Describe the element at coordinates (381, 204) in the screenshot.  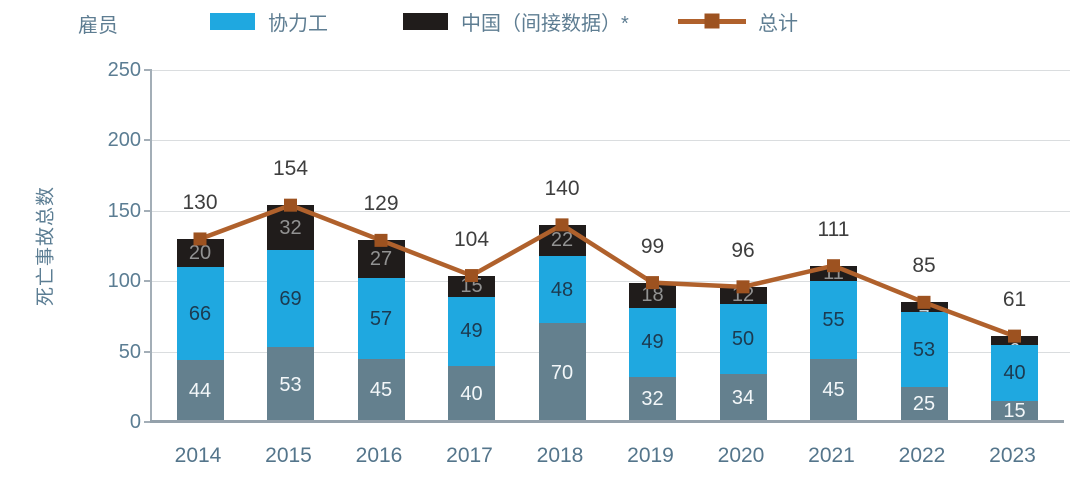
I see `total-value-label: 129` at that location.